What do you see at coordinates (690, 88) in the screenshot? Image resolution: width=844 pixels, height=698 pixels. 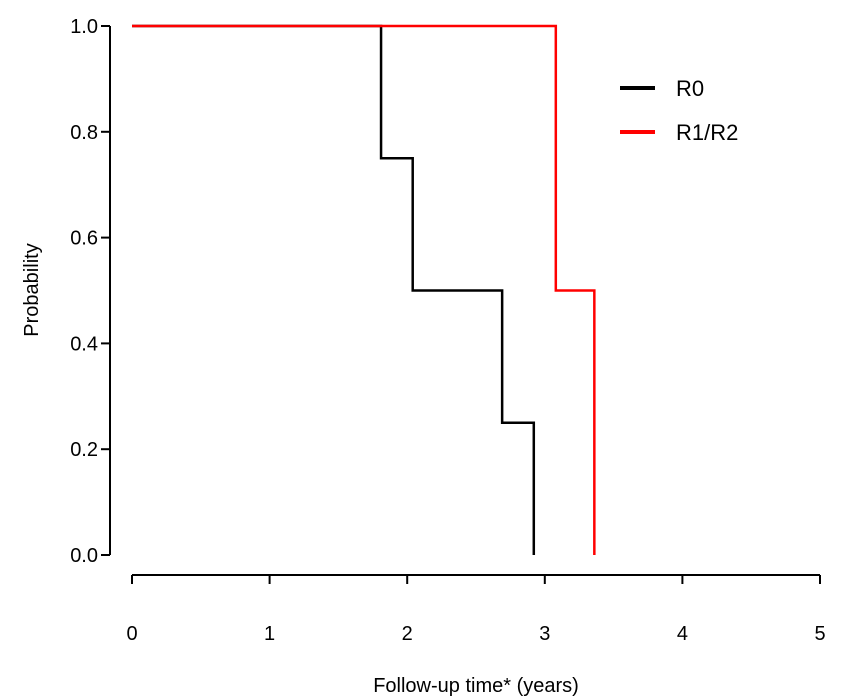 I see `legend-label: R0` at bounding box center [690, 88].